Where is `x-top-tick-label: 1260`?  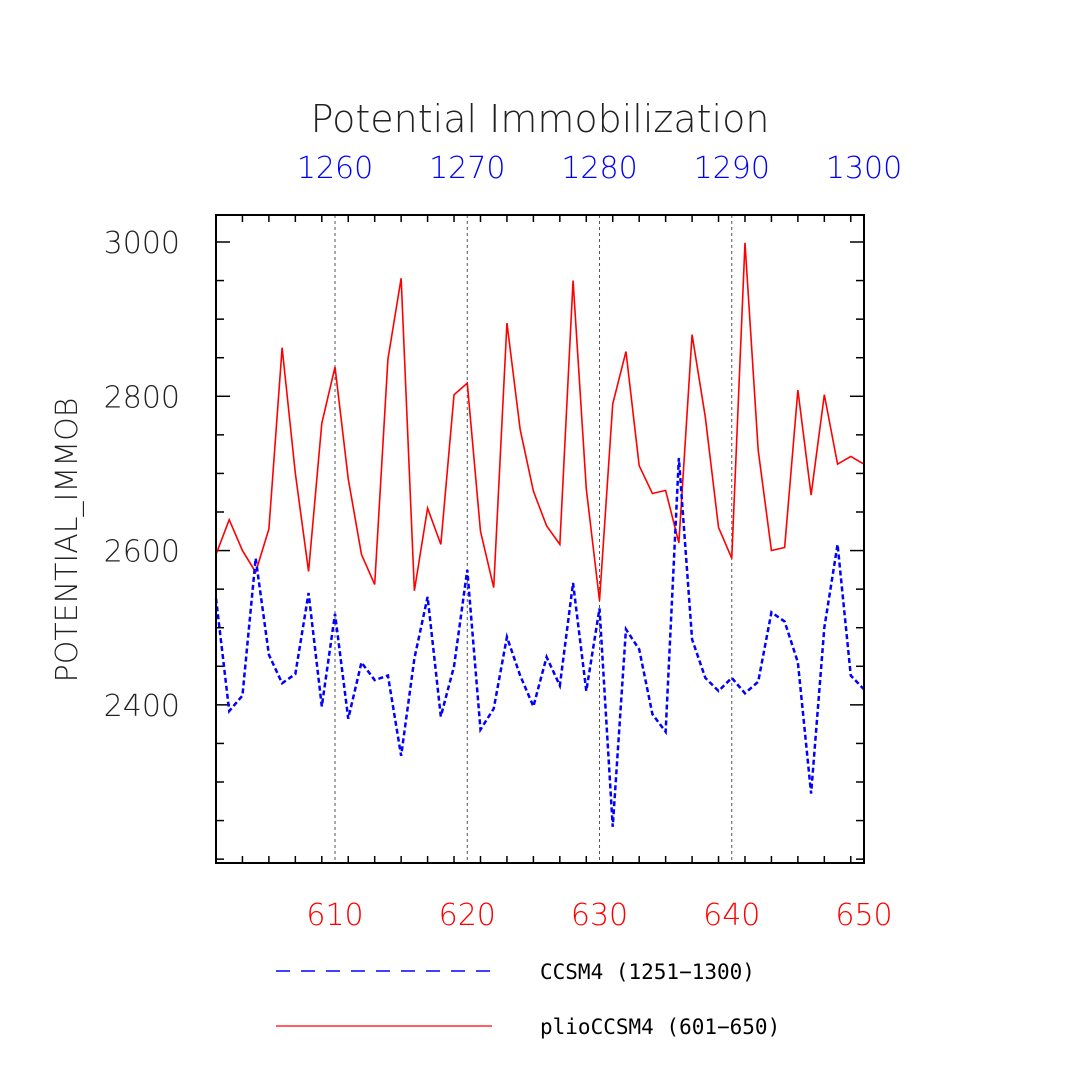
x-top-tick-label: 1260 is located at coordinates (335, 168).